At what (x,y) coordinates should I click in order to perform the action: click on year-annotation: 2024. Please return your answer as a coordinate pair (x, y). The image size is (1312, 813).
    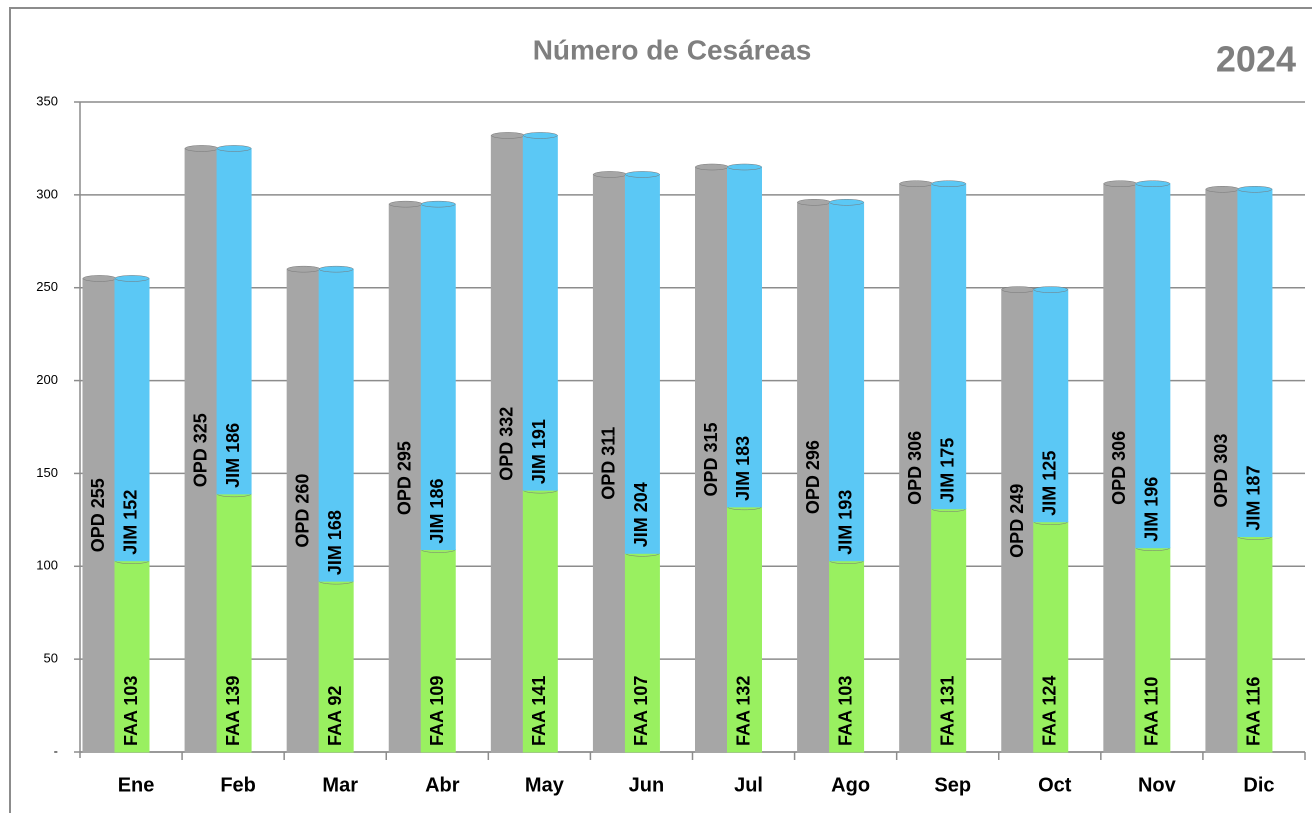
    Looking at the image, I should click on (1256, 59).